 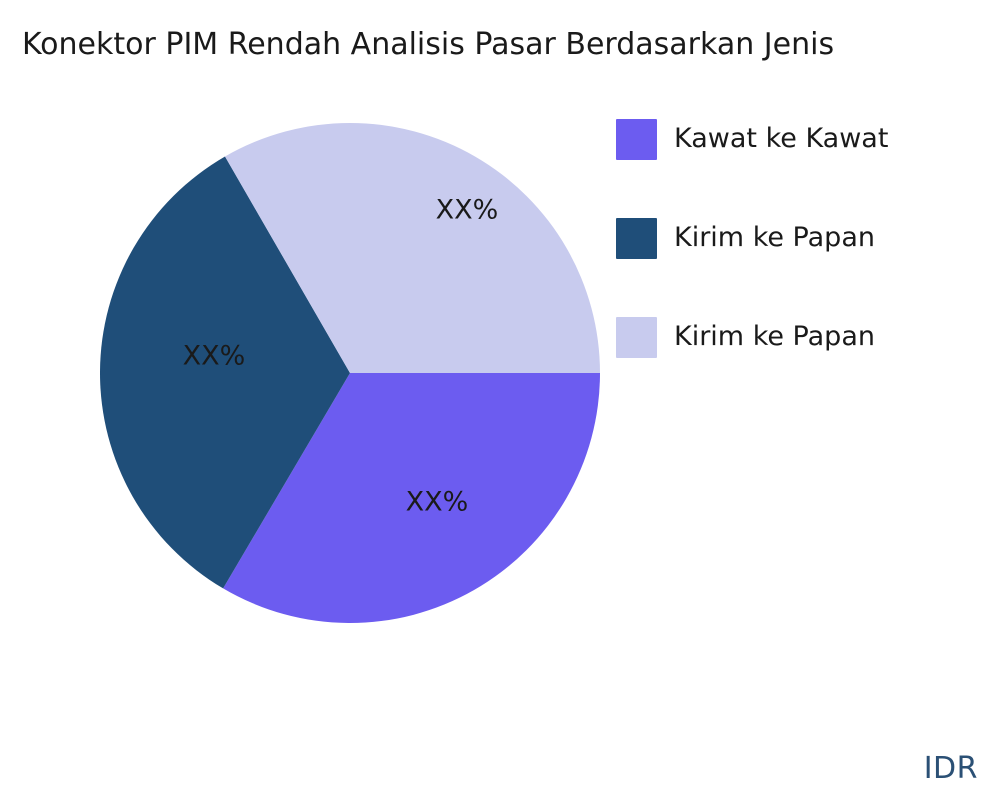 I want to click on watermark-label: IDR, so click(x=950, y=768).